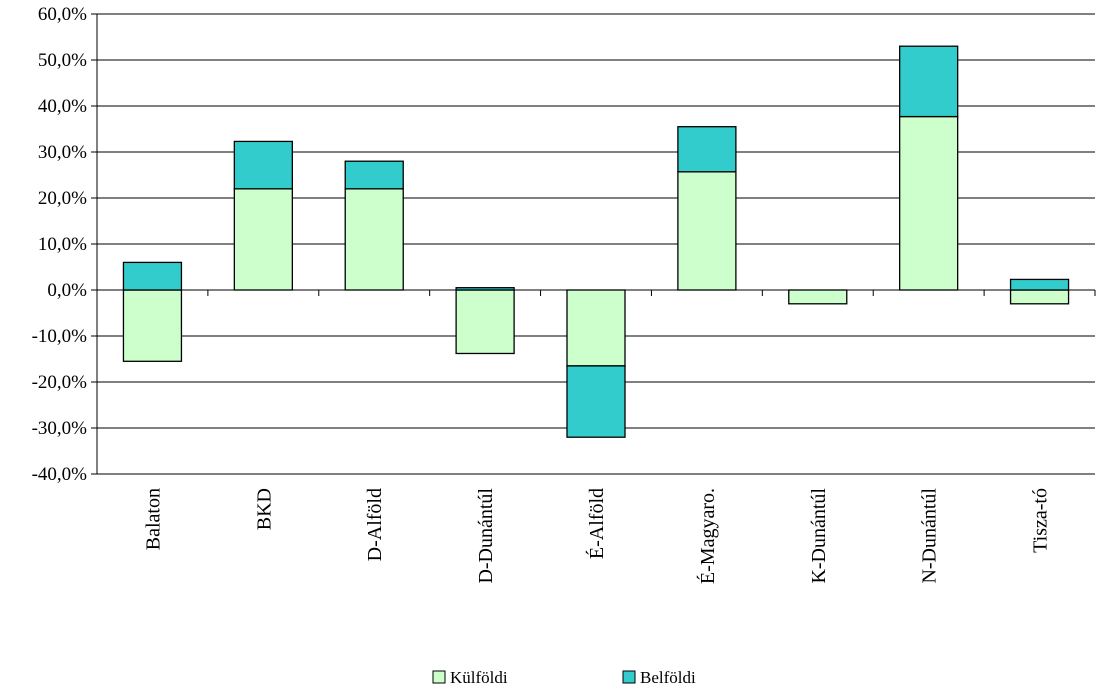 The height and width of the screenshot is (690, 1114). Describe the element at coordinates (62, 198) in the screenshot. I see `y-tick-label: 20,0%` at that location.